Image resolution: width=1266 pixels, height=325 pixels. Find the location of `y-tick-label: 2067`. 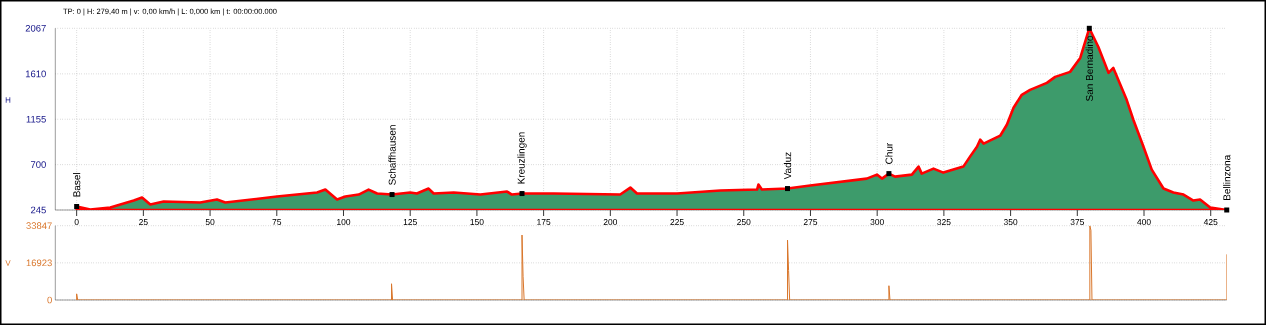

y-tick-label: 2067 is located at coordinates (35, 28).